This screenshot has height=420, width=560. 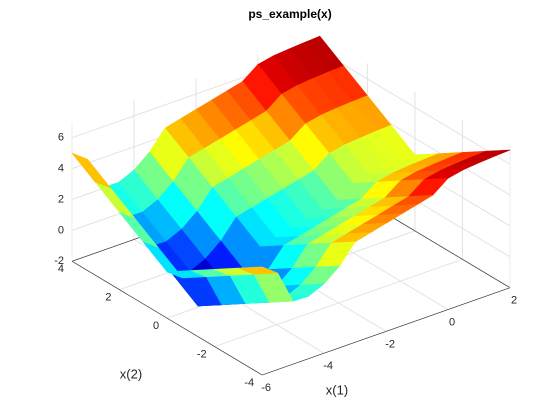 I want to click on y-tick-label: -2, so click(x=202, y=354).